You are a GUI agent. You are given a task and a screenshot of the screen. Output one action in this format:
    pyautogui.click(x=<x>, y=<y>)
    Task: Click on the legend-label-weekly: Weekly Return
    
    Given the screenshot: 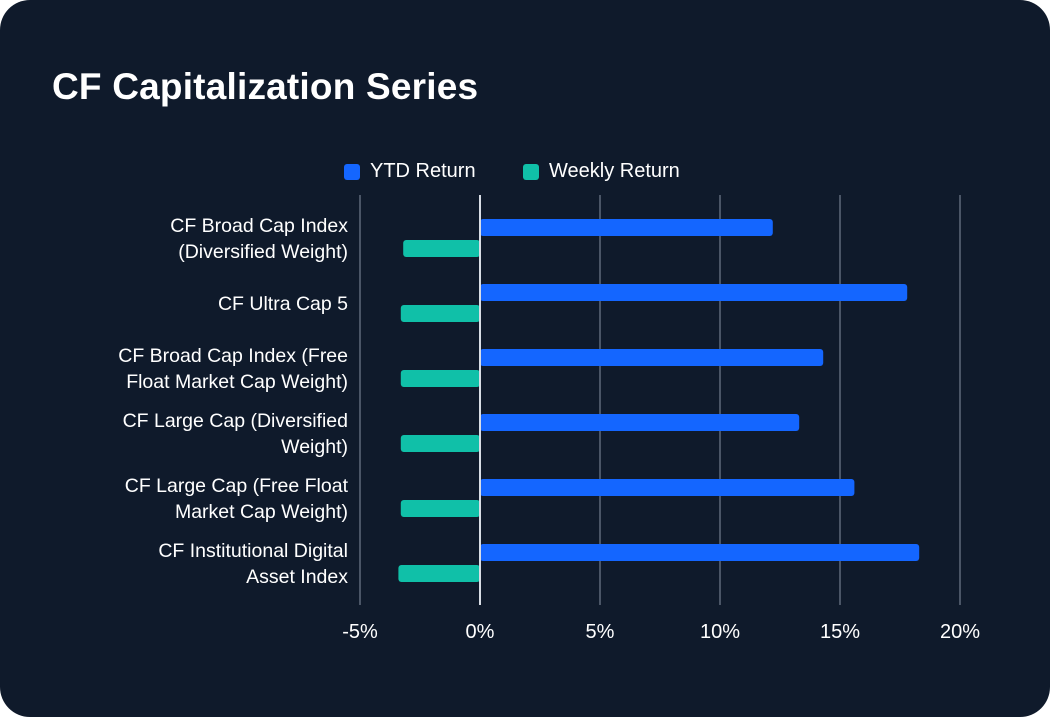 What is the action you would take?
    pyautogui.click(x=614, y=171)
    